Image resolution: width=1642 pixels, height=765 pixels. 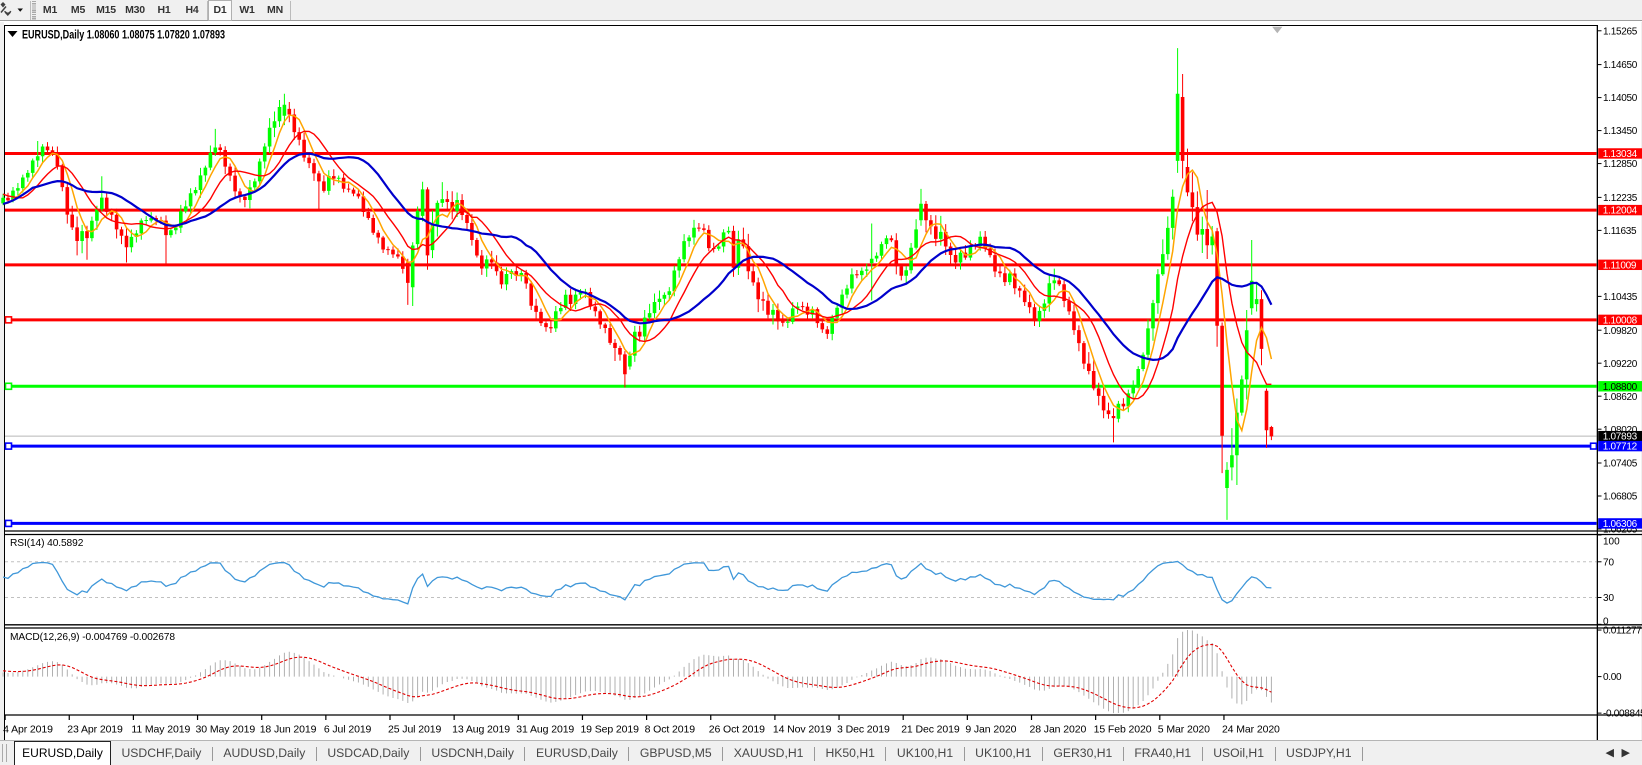 I want to click on svg-text: 9 Jan 2020, so click(x=990, y=730).